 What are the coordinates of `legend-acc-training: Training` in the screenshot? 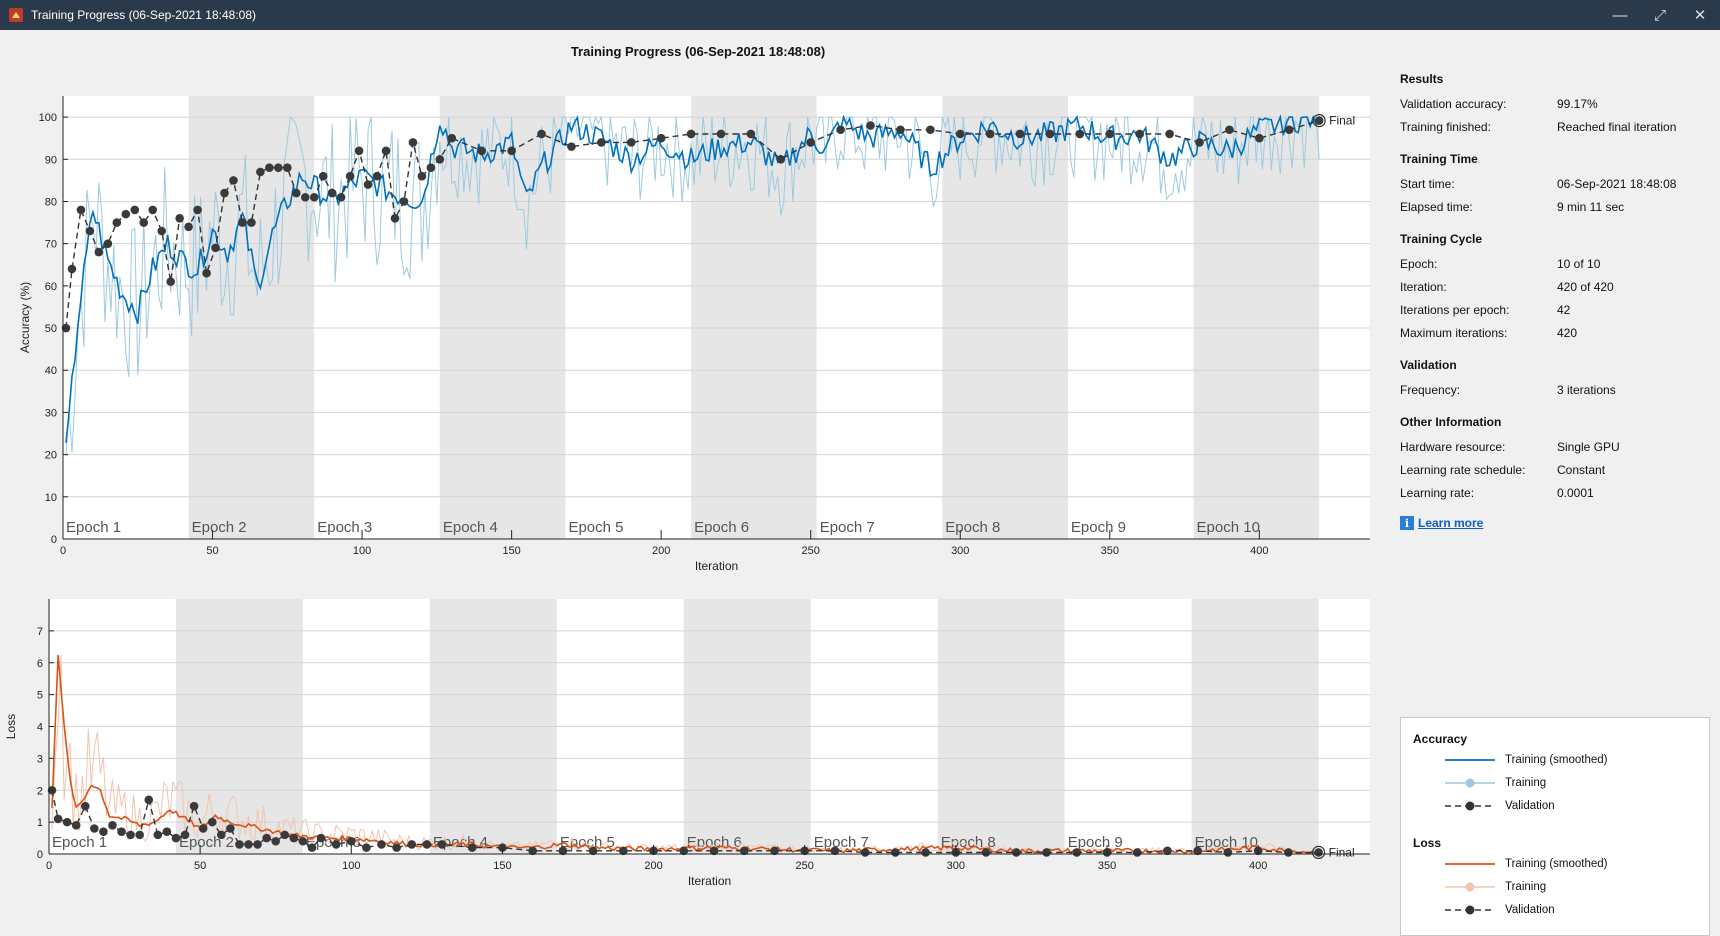 It's located at (1495, 783).